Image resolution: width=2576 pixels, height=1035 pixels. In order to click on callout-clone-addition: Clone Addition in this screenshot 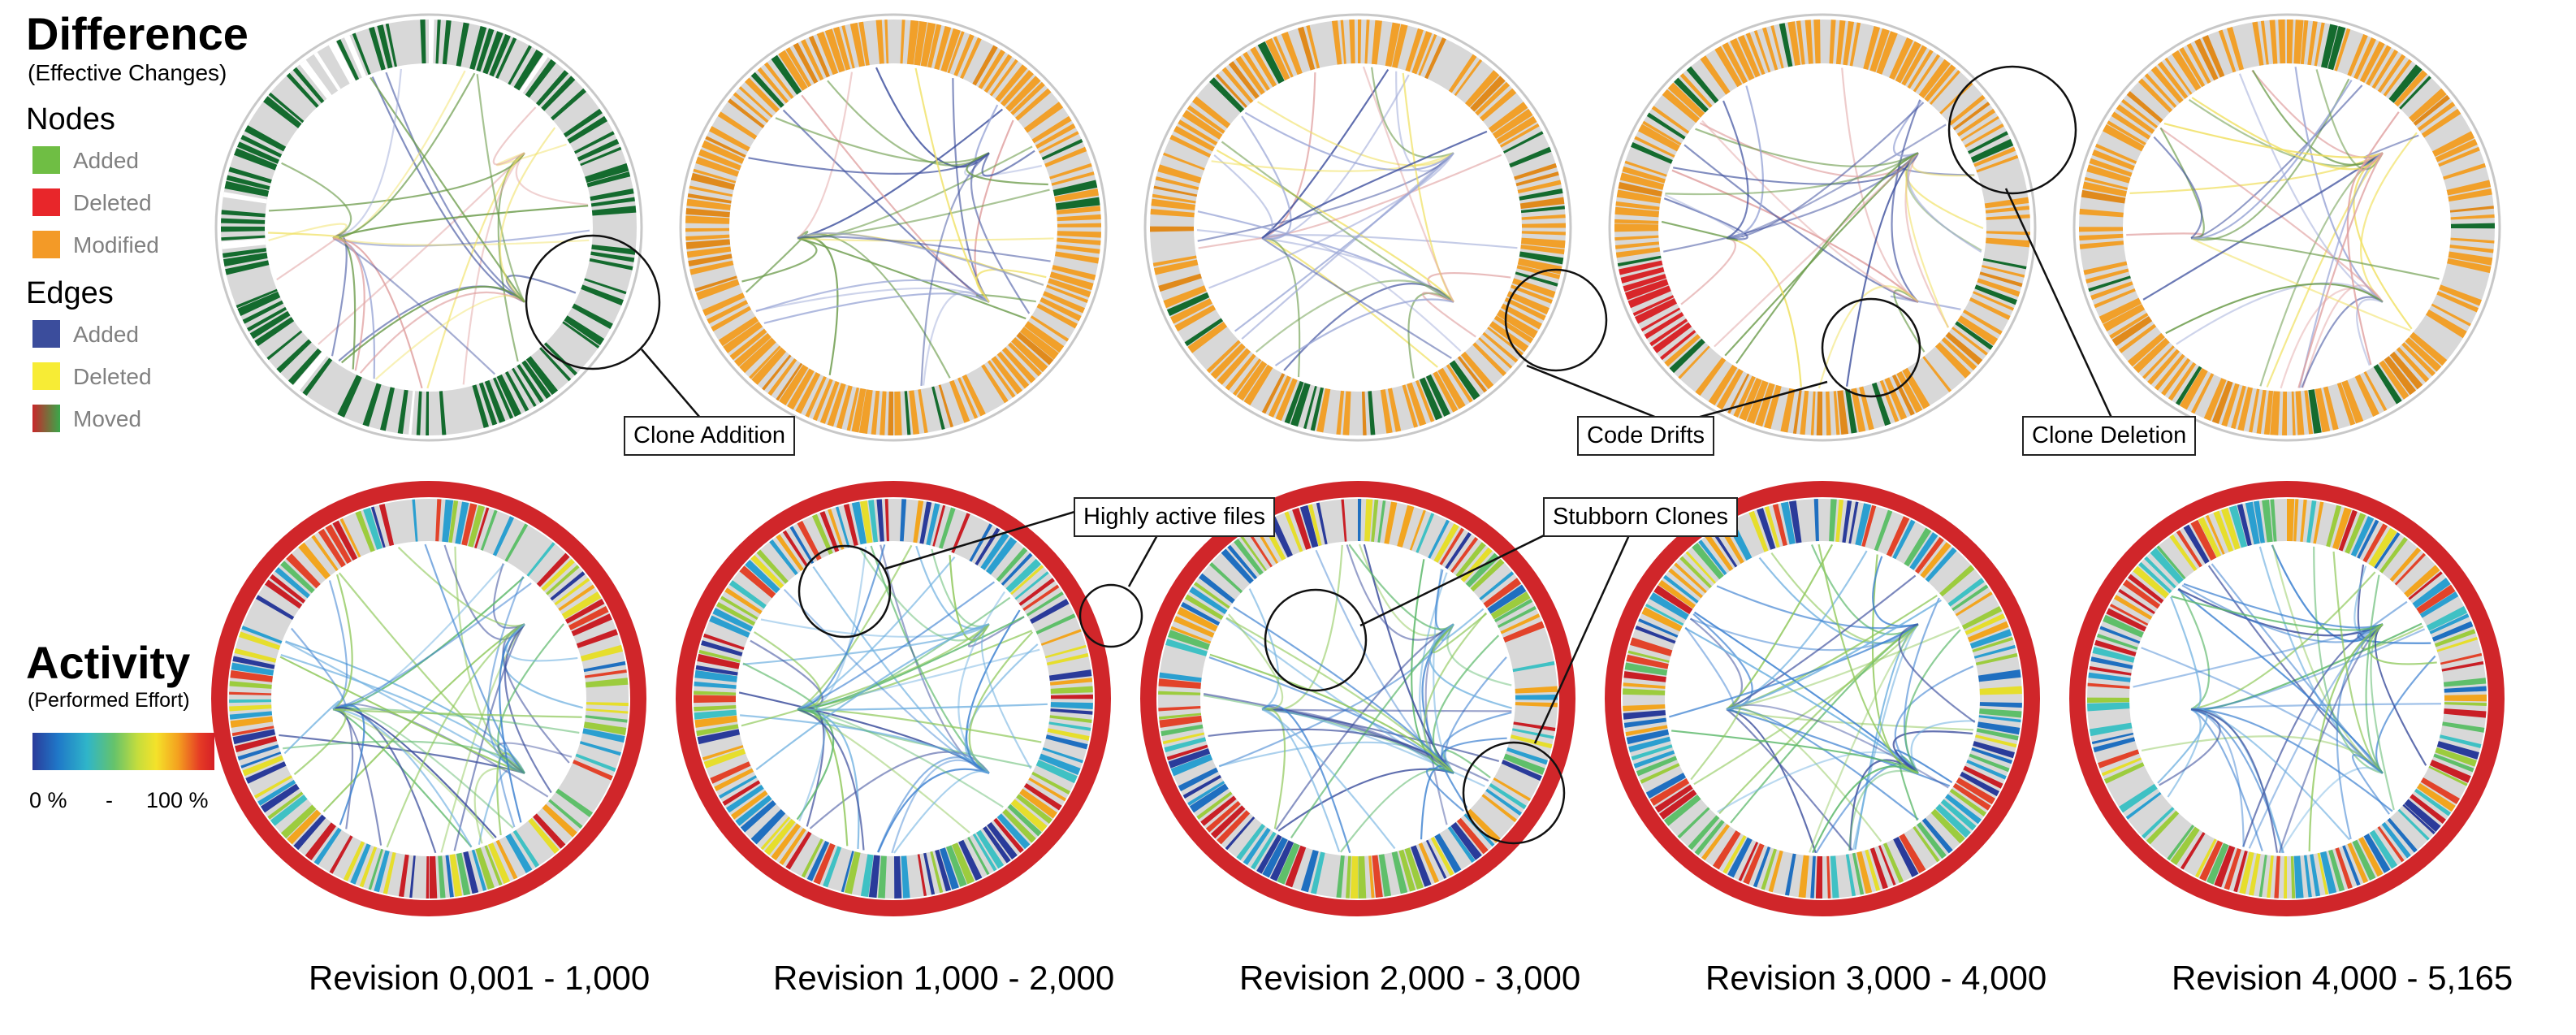, I will do `click(710, 436)`.